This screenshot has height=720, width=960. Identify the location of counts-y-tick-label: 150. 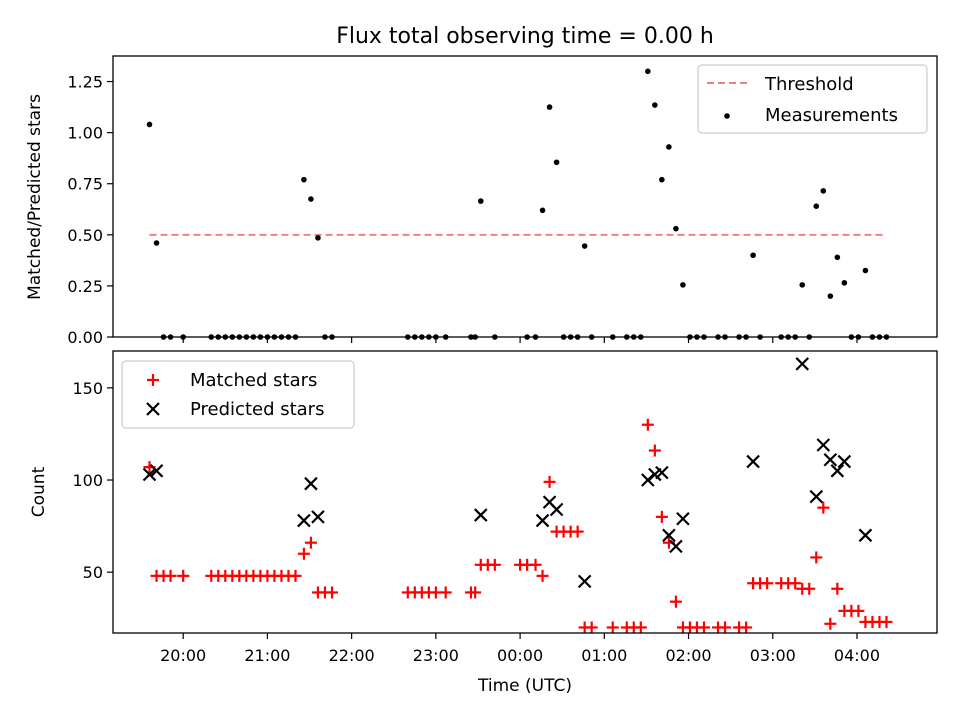
(87, 388).